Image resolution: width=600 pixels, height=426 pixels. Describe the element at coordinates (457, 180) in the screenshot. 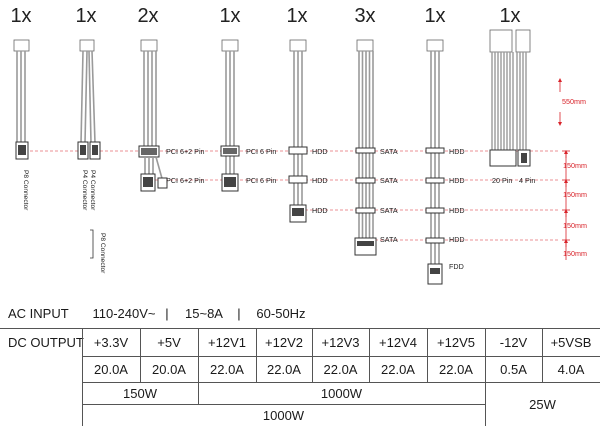

I see `hdd-fdd-label-2: HDD` at that location.